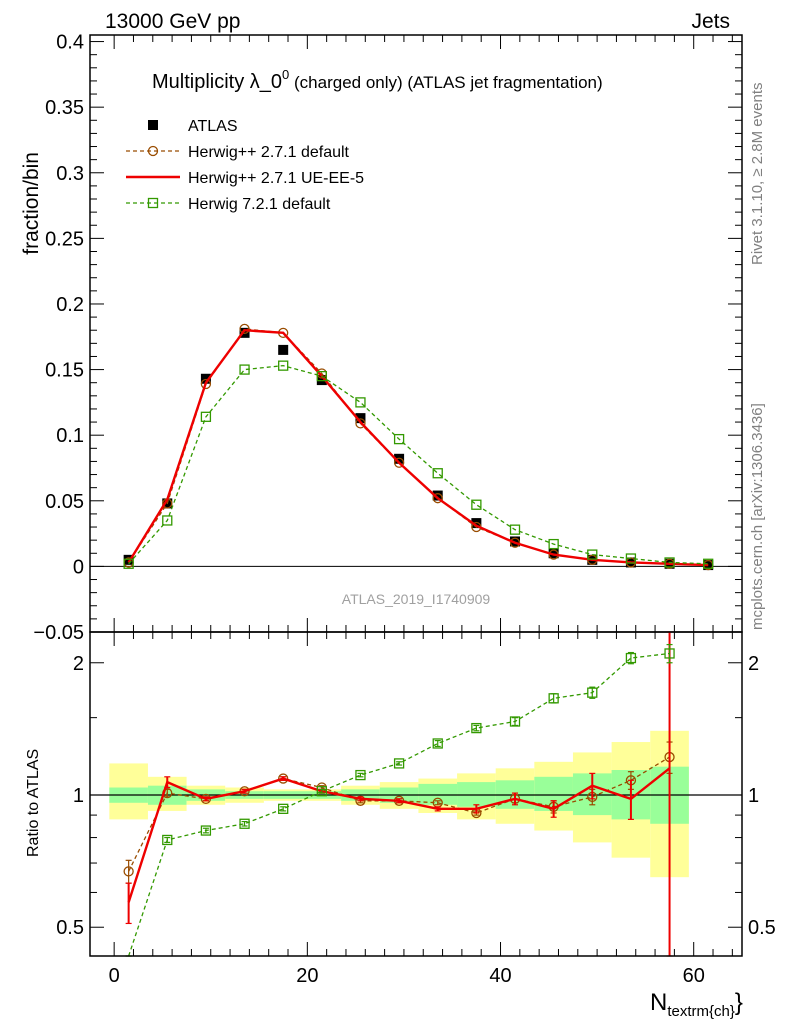 This screenshot has height=1024, width=786. What do you see at coordinates (694, 976) in the screenshot?
I see `x-tick-label: 60` at bounding box center [694, 976].